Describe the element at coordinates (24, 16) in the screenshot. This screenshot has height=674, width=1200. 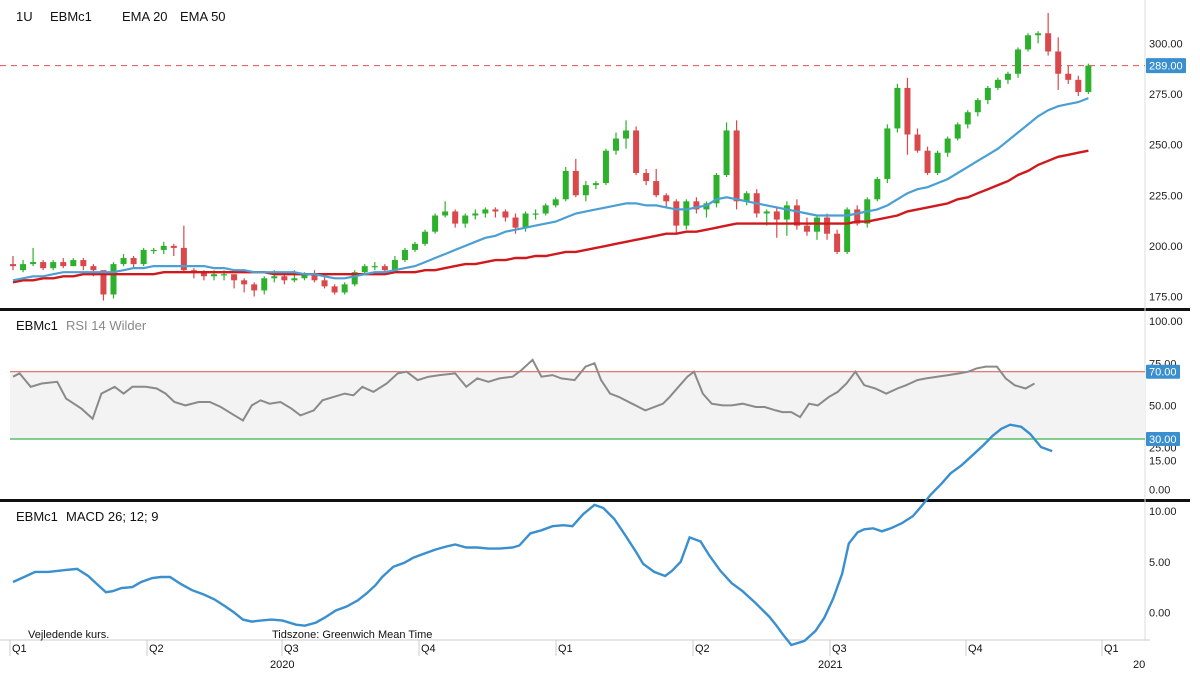
I see `interval-label: 1U` at that location.